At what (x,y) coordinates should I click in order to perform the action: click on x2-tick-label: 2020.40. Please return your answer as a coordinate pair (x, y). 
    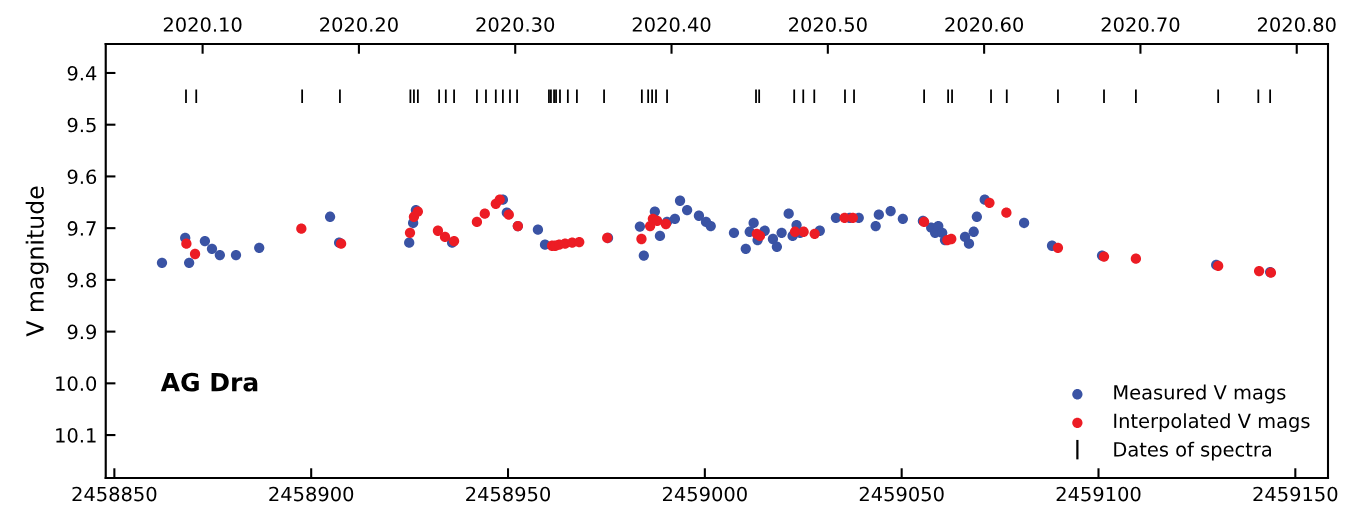
    Looking at the image, I should click on (671, 24).